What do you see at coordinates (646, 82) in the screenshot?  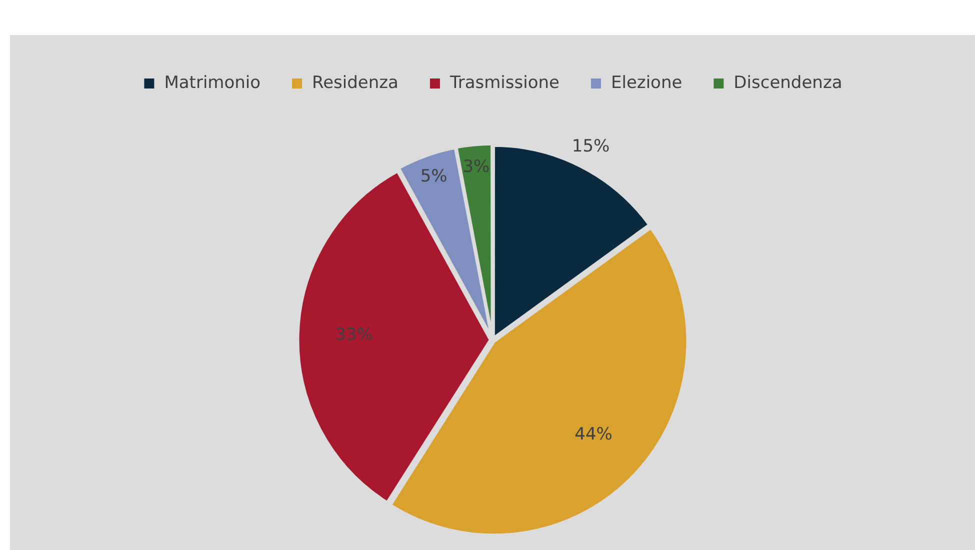 I see `legend-label: Elezione` at bounding box center [646, 82].